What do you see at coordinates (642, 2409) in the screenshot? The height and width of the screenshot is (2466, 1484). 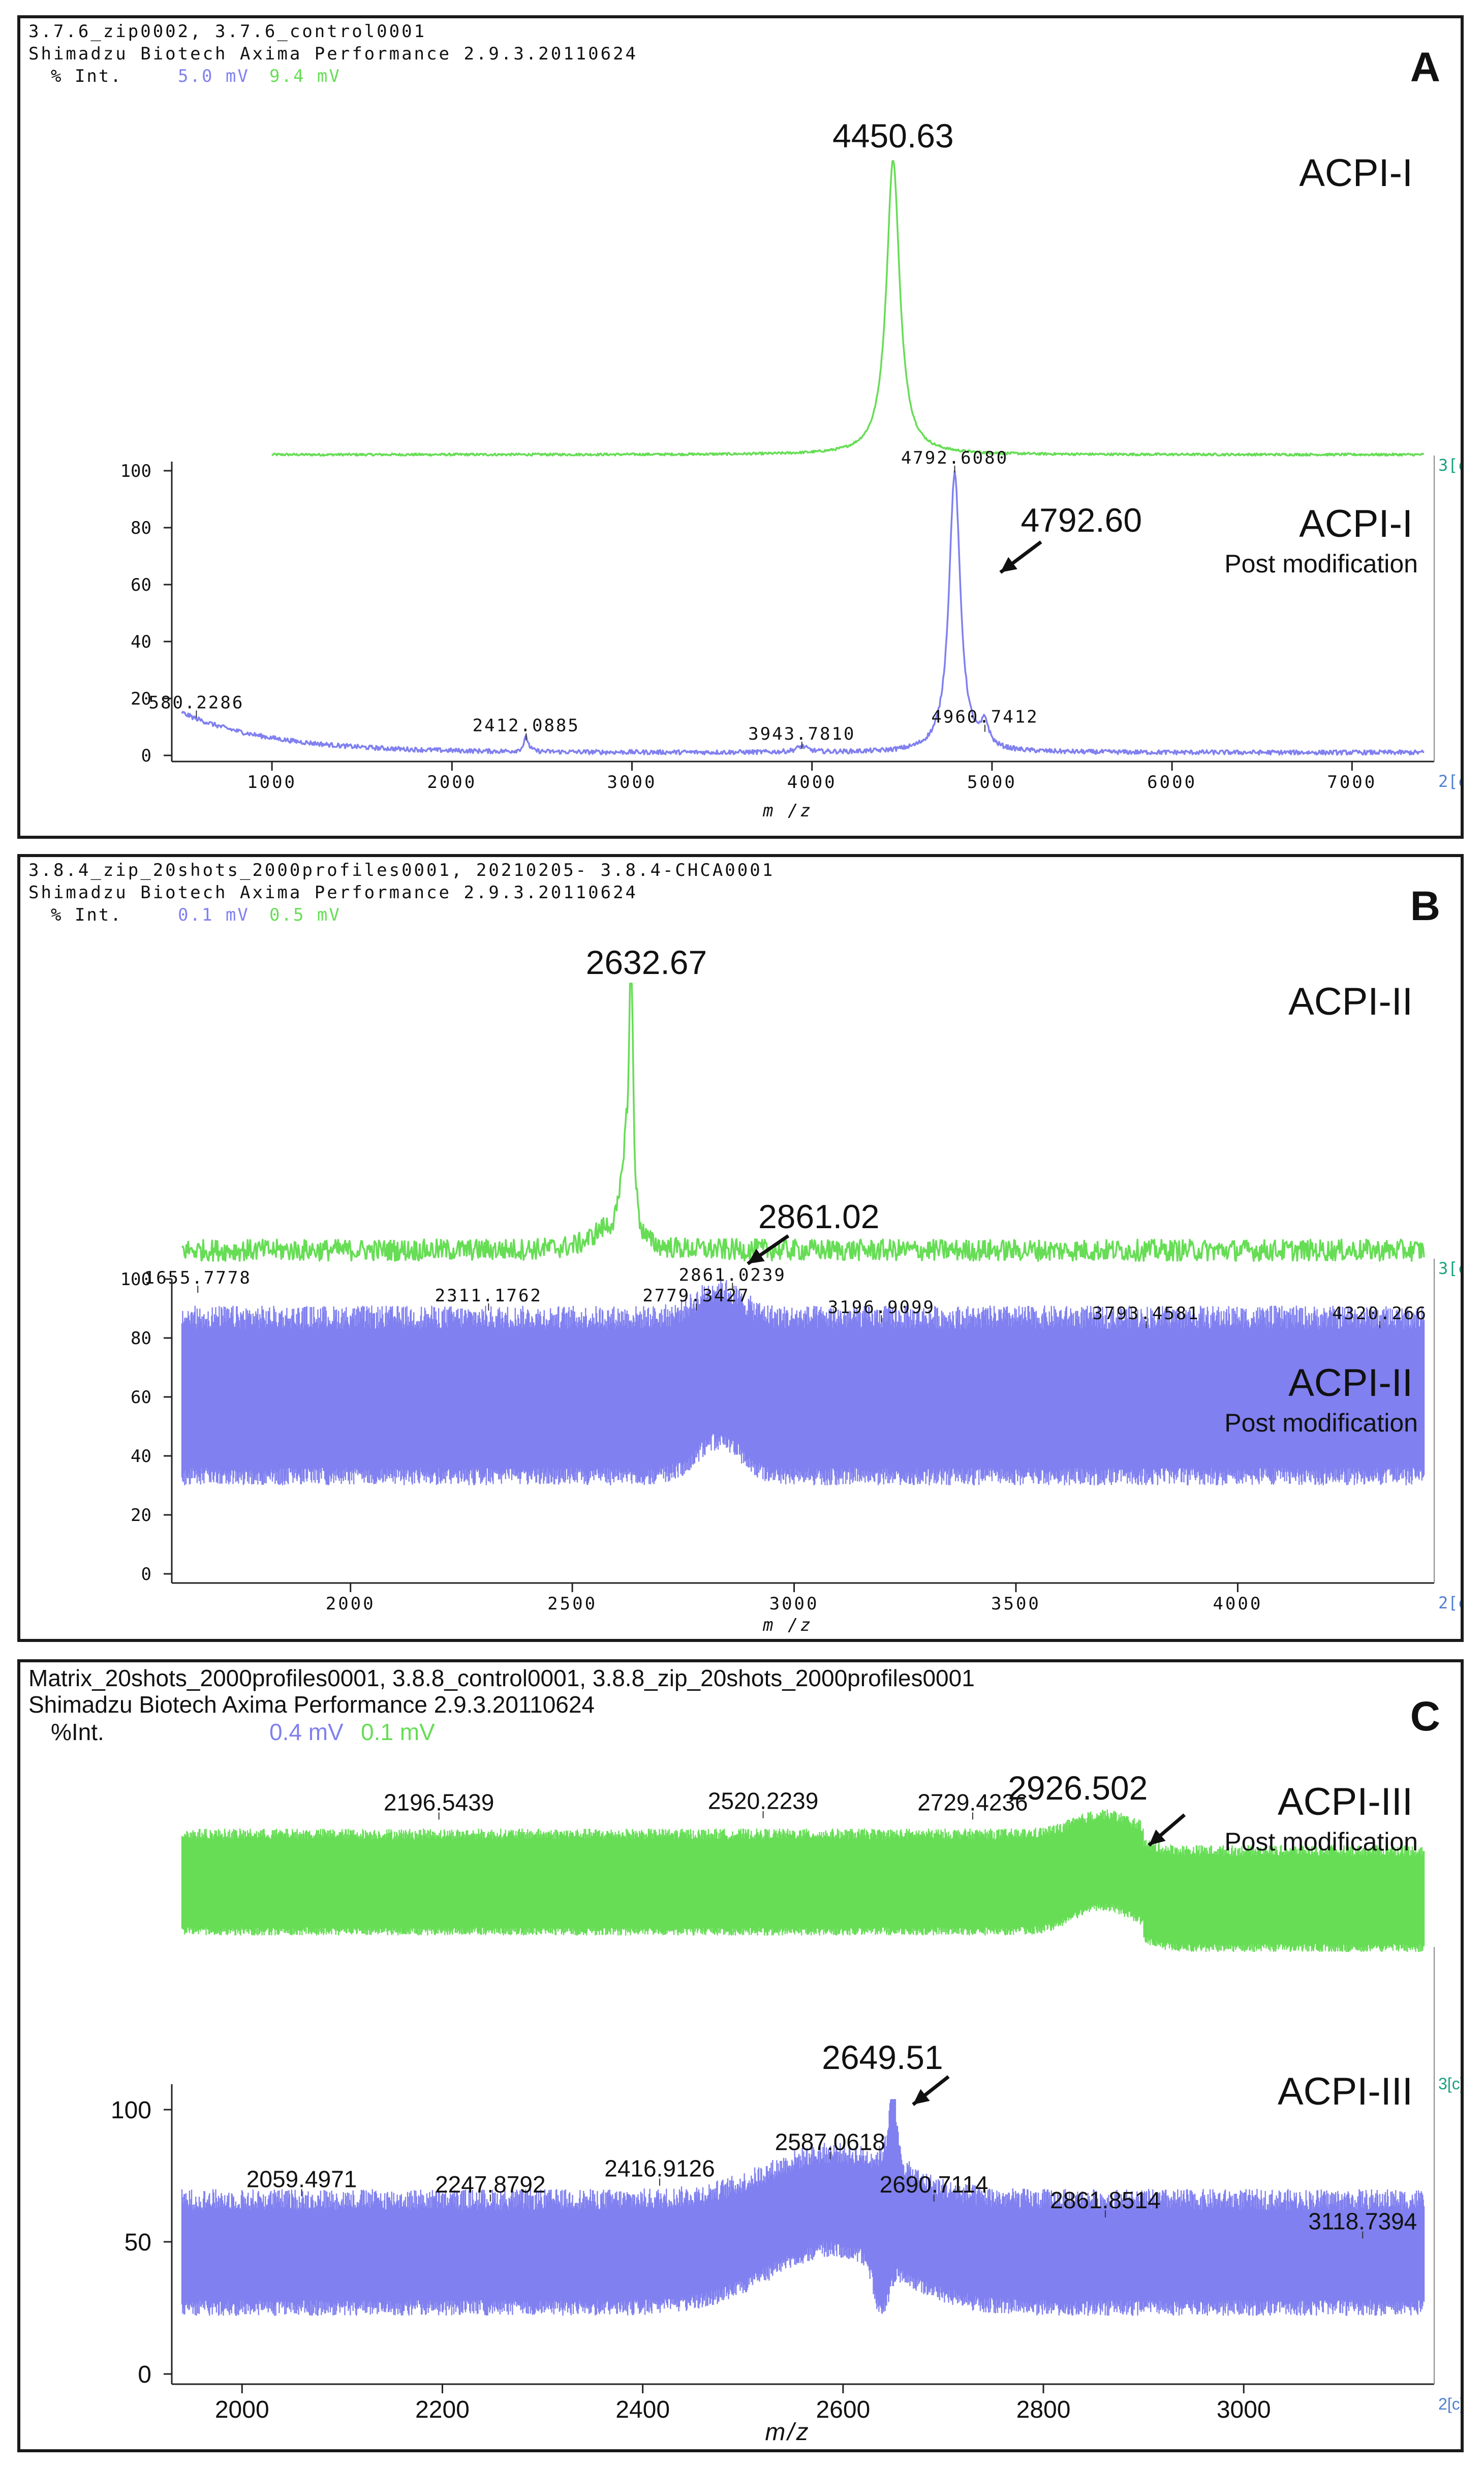 I see `x-tick-label: 2400` at bounding box center [642, 2409].